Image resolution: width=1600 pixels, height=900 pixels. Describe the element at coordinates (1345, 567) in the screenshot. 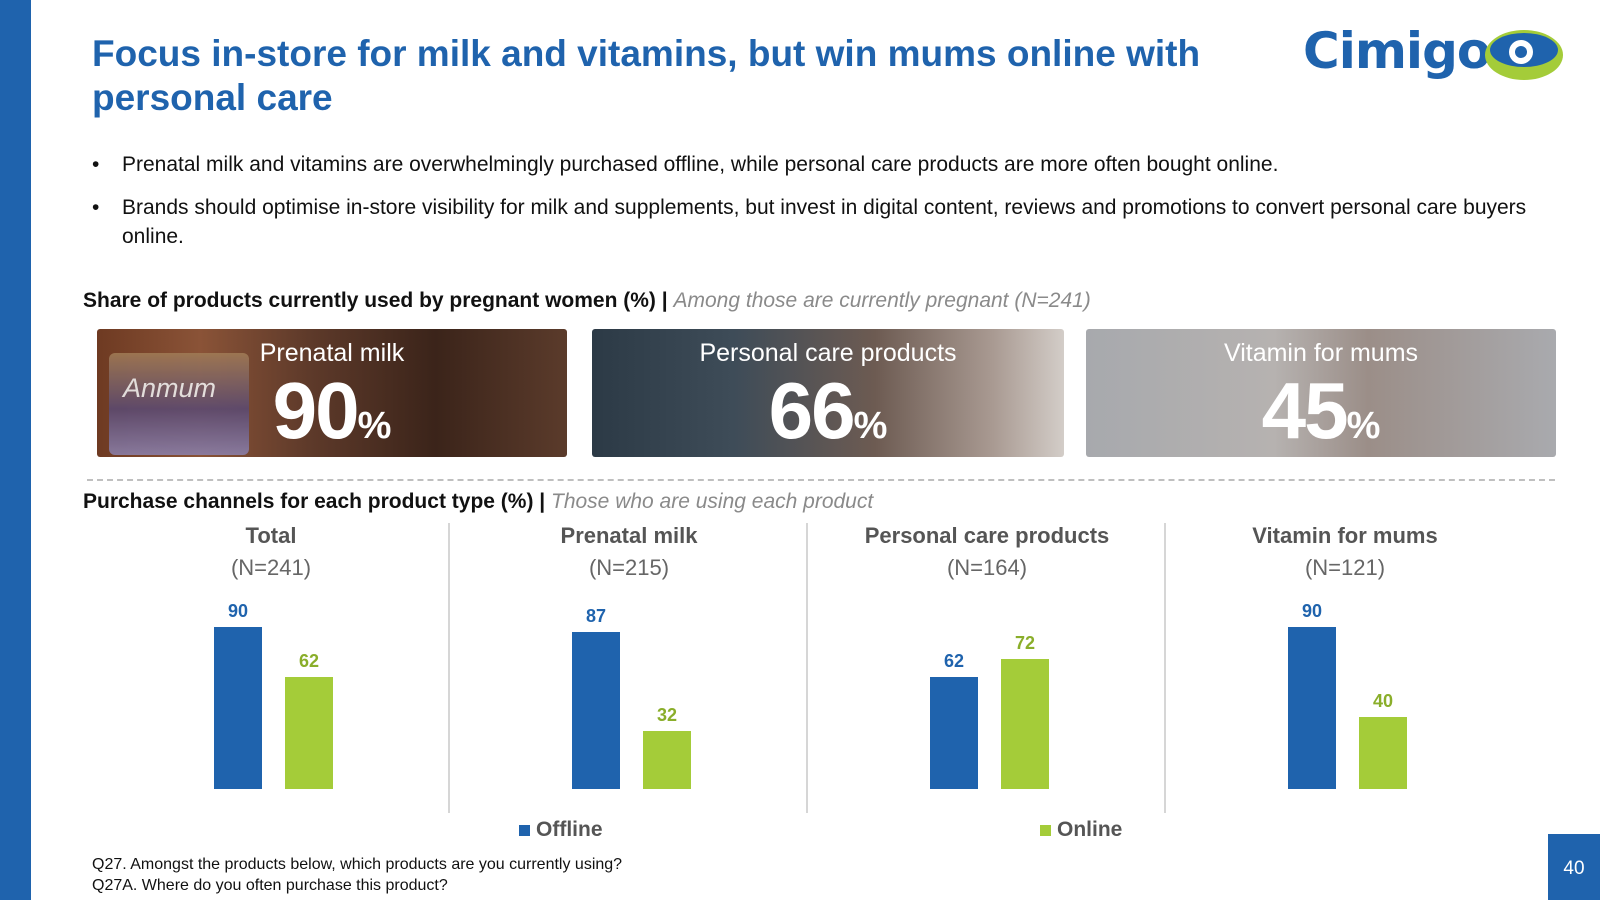

I see `panel-sample-size: (N=121)` at that location.